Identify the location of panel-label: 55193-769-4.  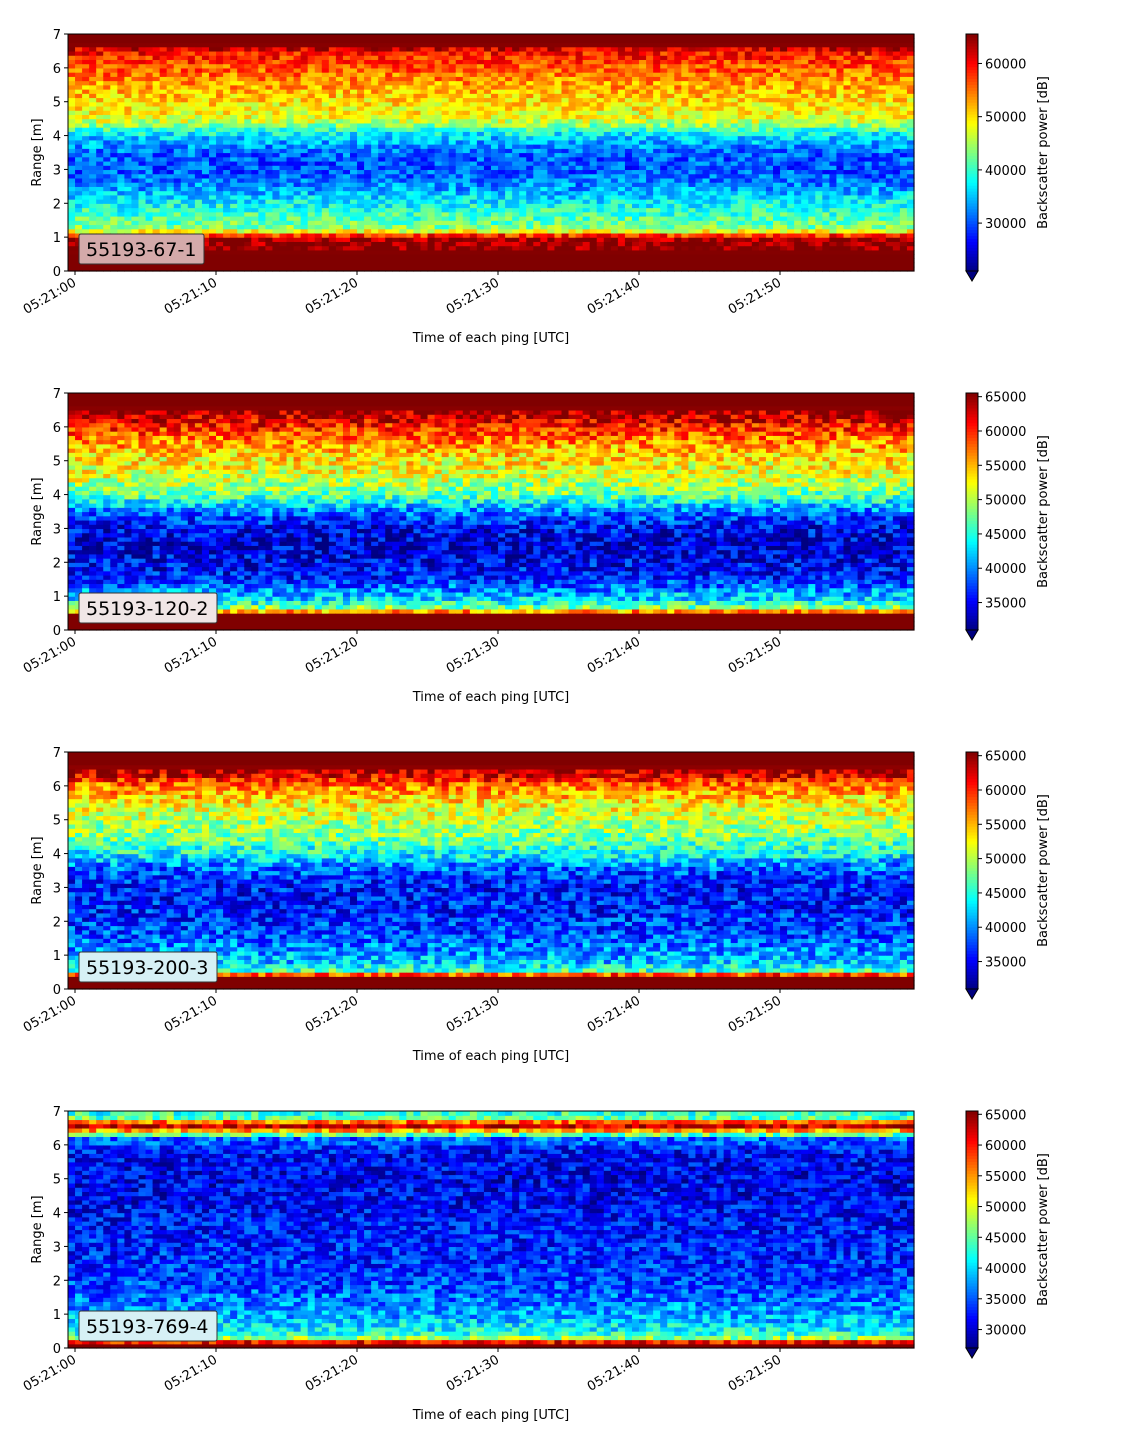
(147, 1327).